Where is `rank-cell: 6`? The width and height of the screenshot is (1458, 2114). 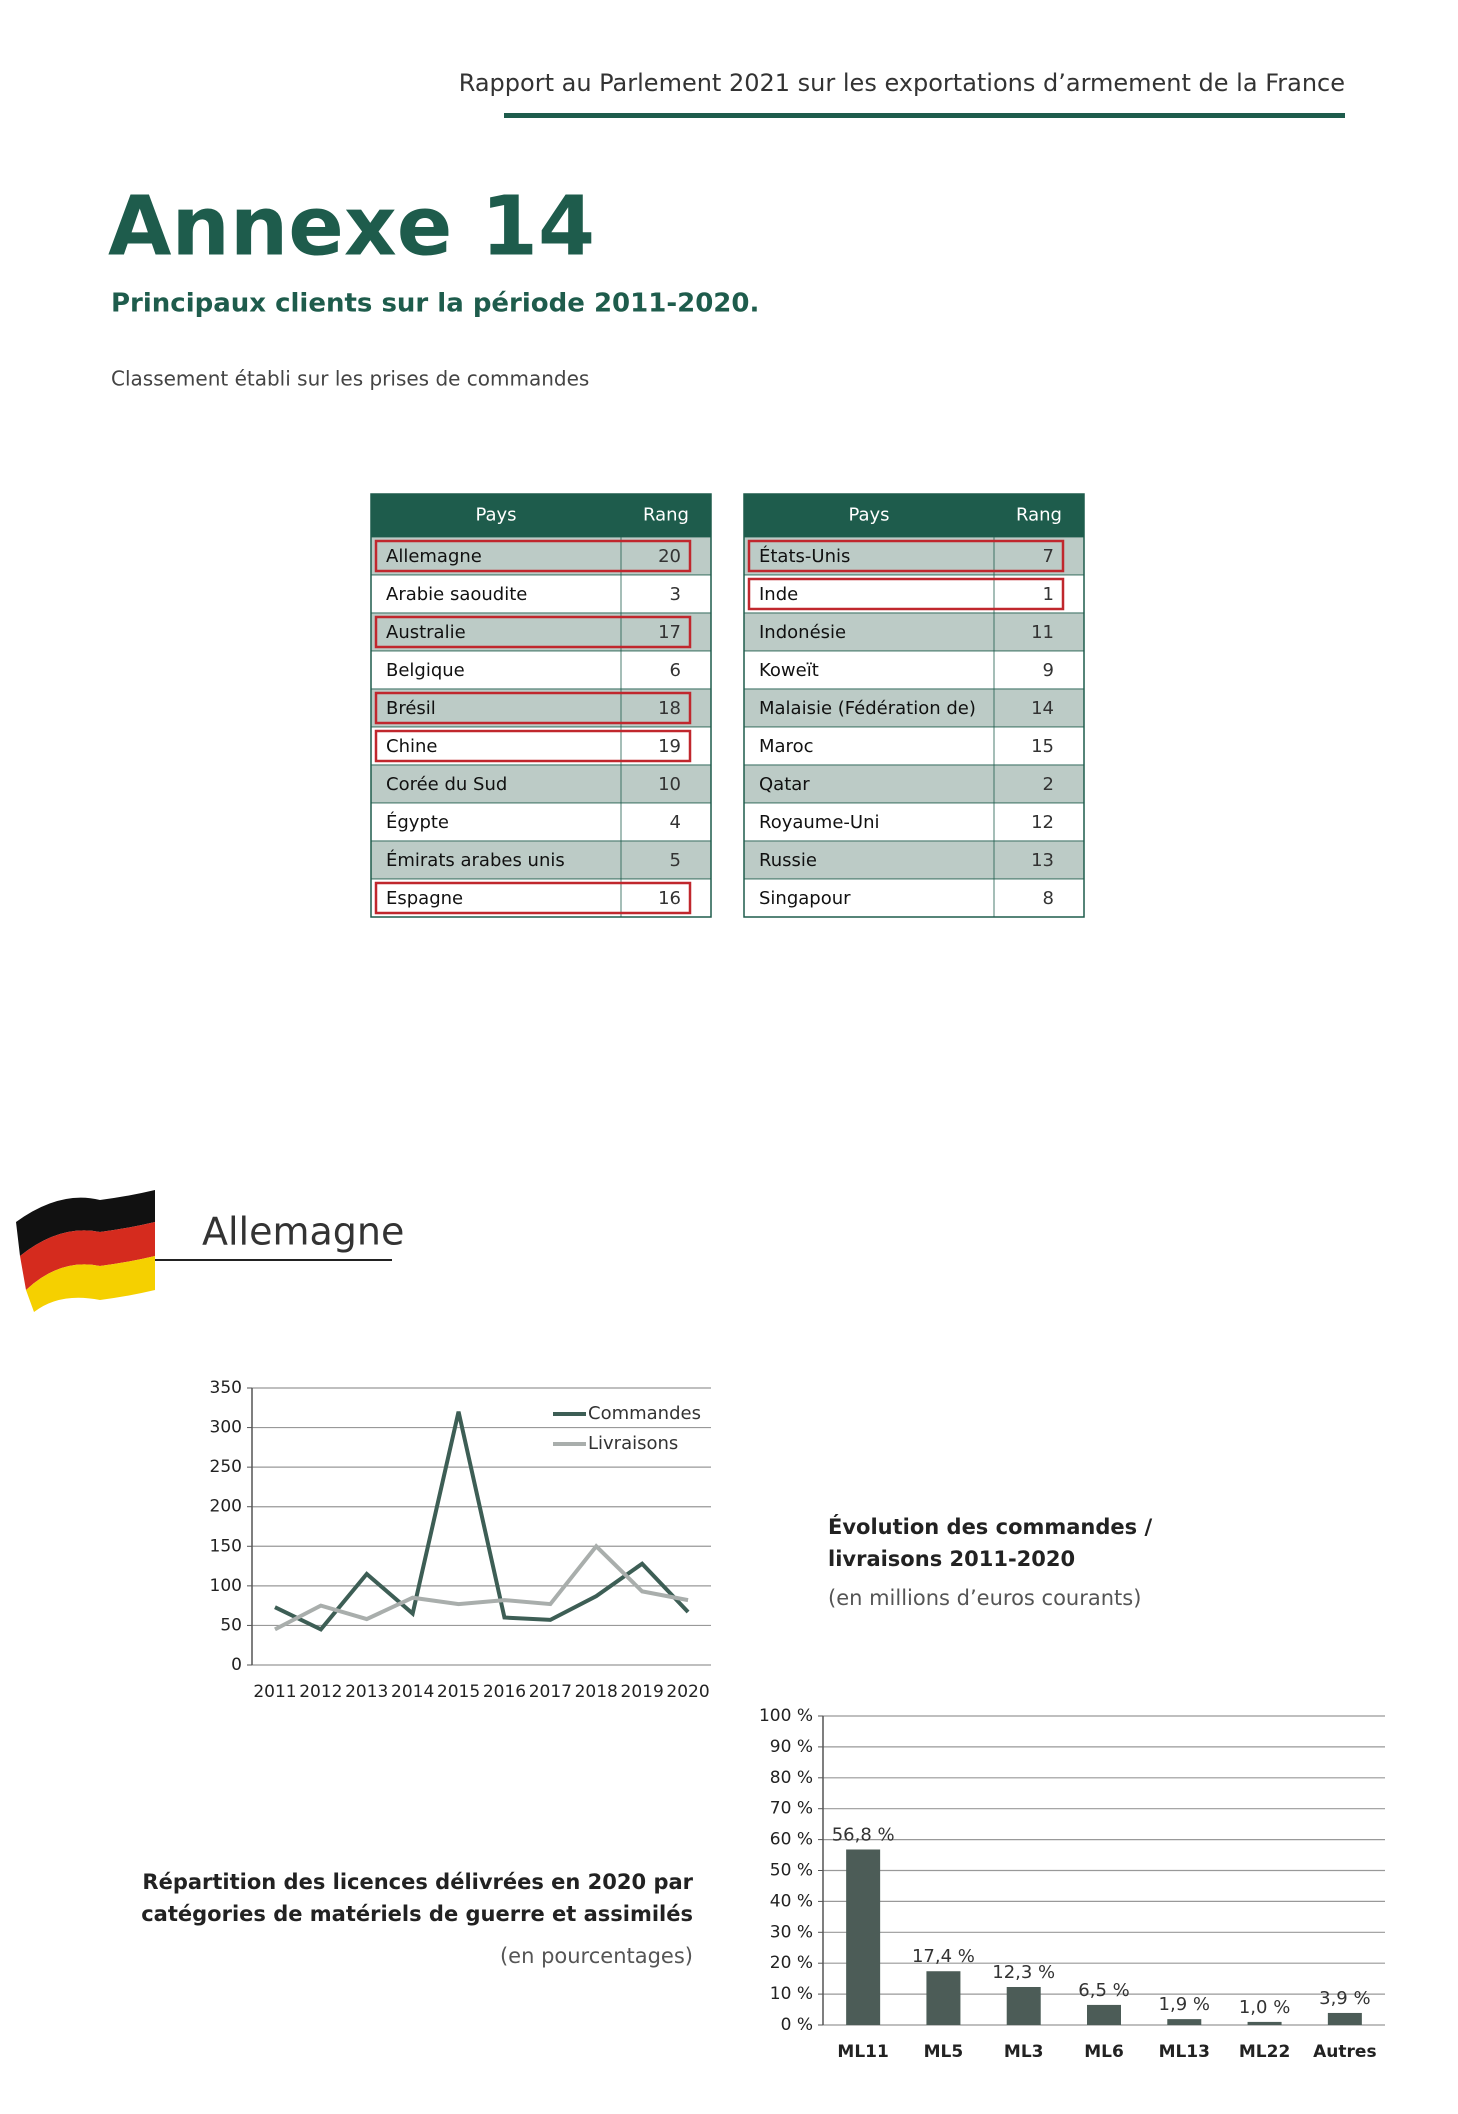
rank-cell: 6 is located at coordinates (675, 670).